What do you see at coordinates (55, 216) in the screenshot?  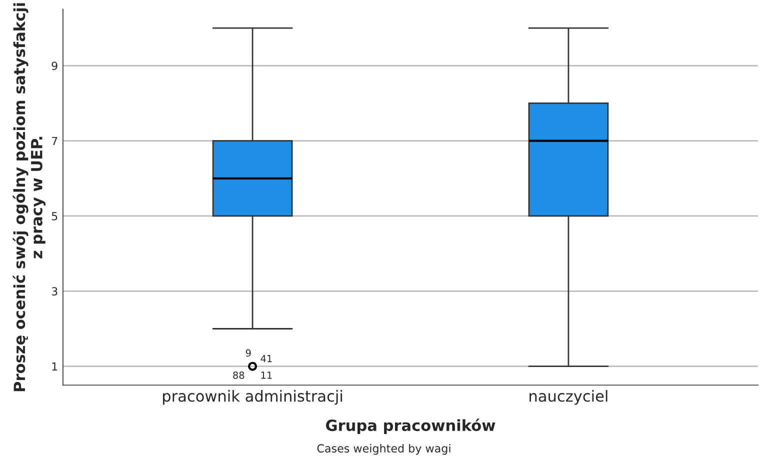 I see `y-tick-label: 5` at bounding box center [55, 216].